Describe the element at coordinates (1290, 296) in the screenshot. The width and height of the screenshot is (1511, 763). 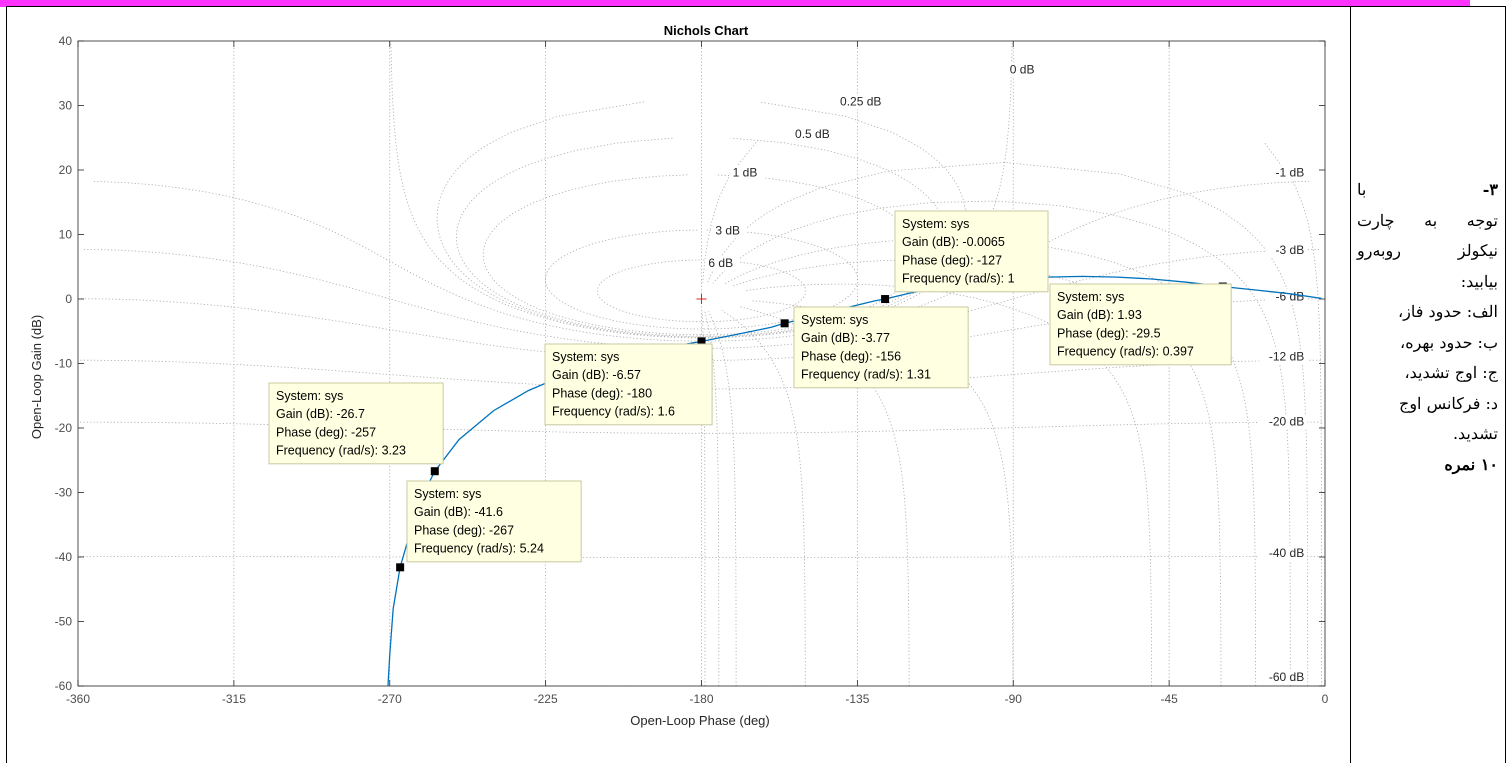
I see `m-contour-label: -6 dB` at that location.